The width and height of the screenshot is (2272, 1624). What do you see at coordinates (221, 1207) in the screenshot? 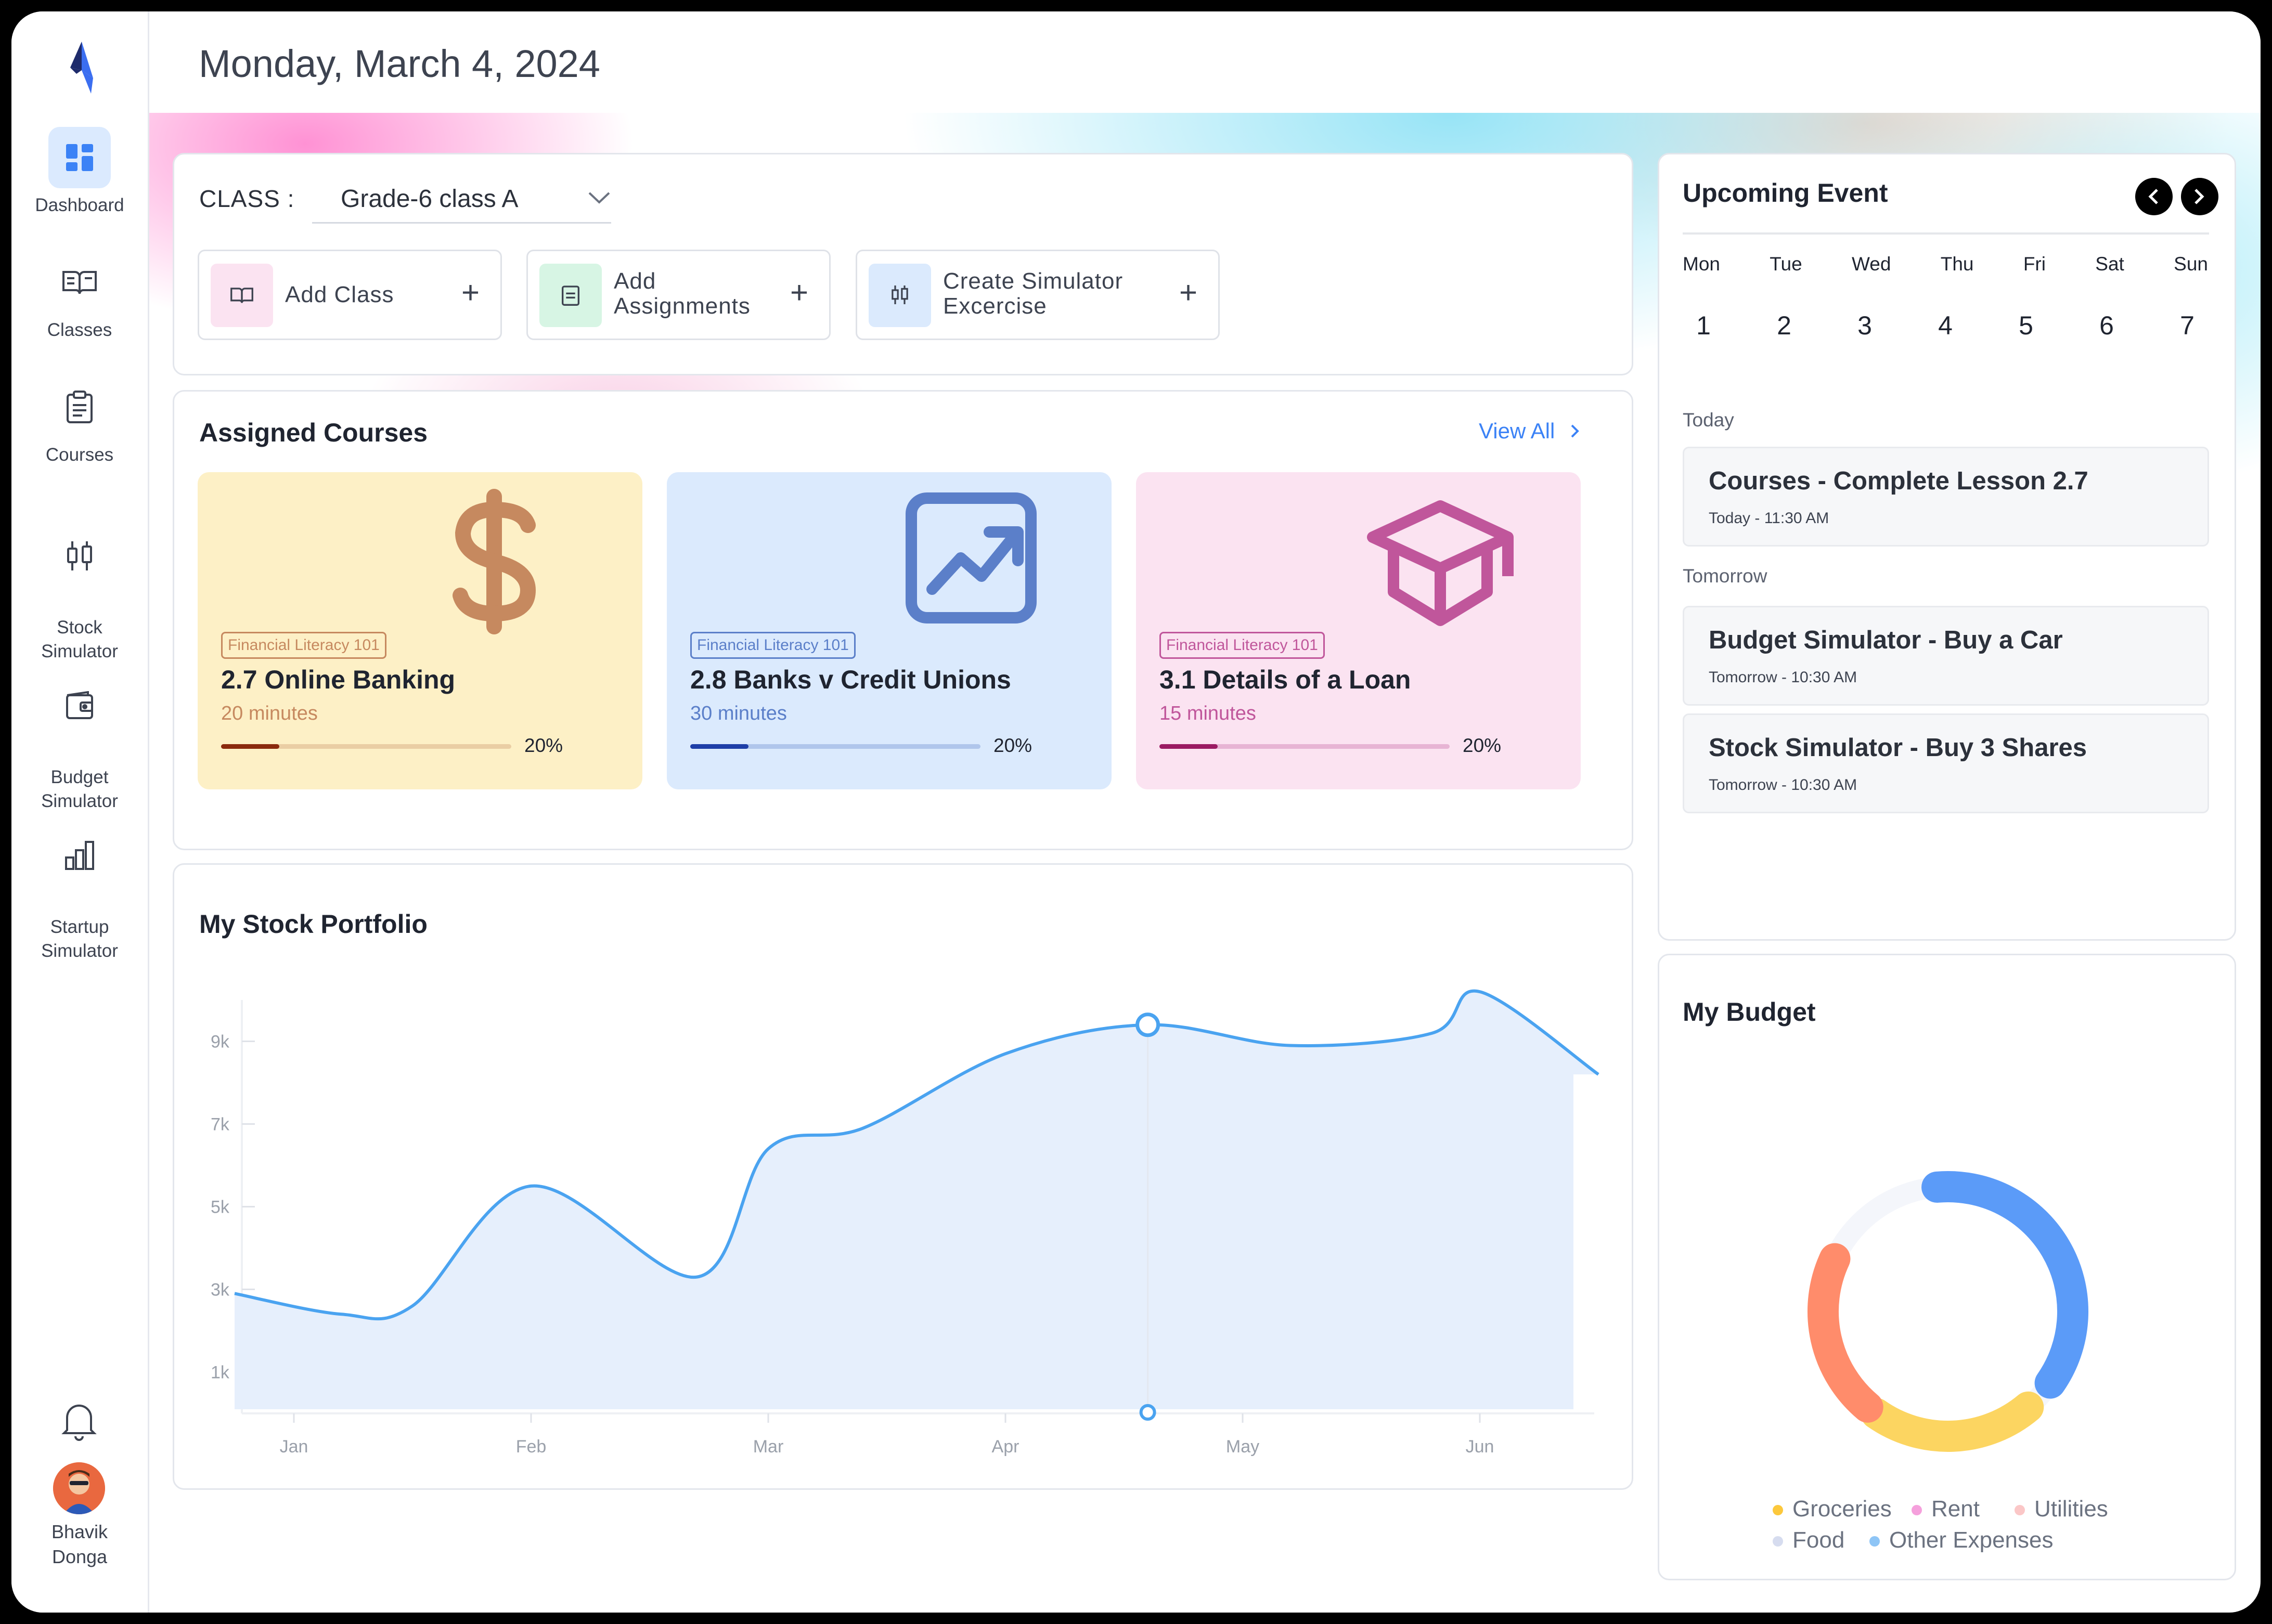
I see `y-tick-label: 5k` at bounding box center [221, 1207].